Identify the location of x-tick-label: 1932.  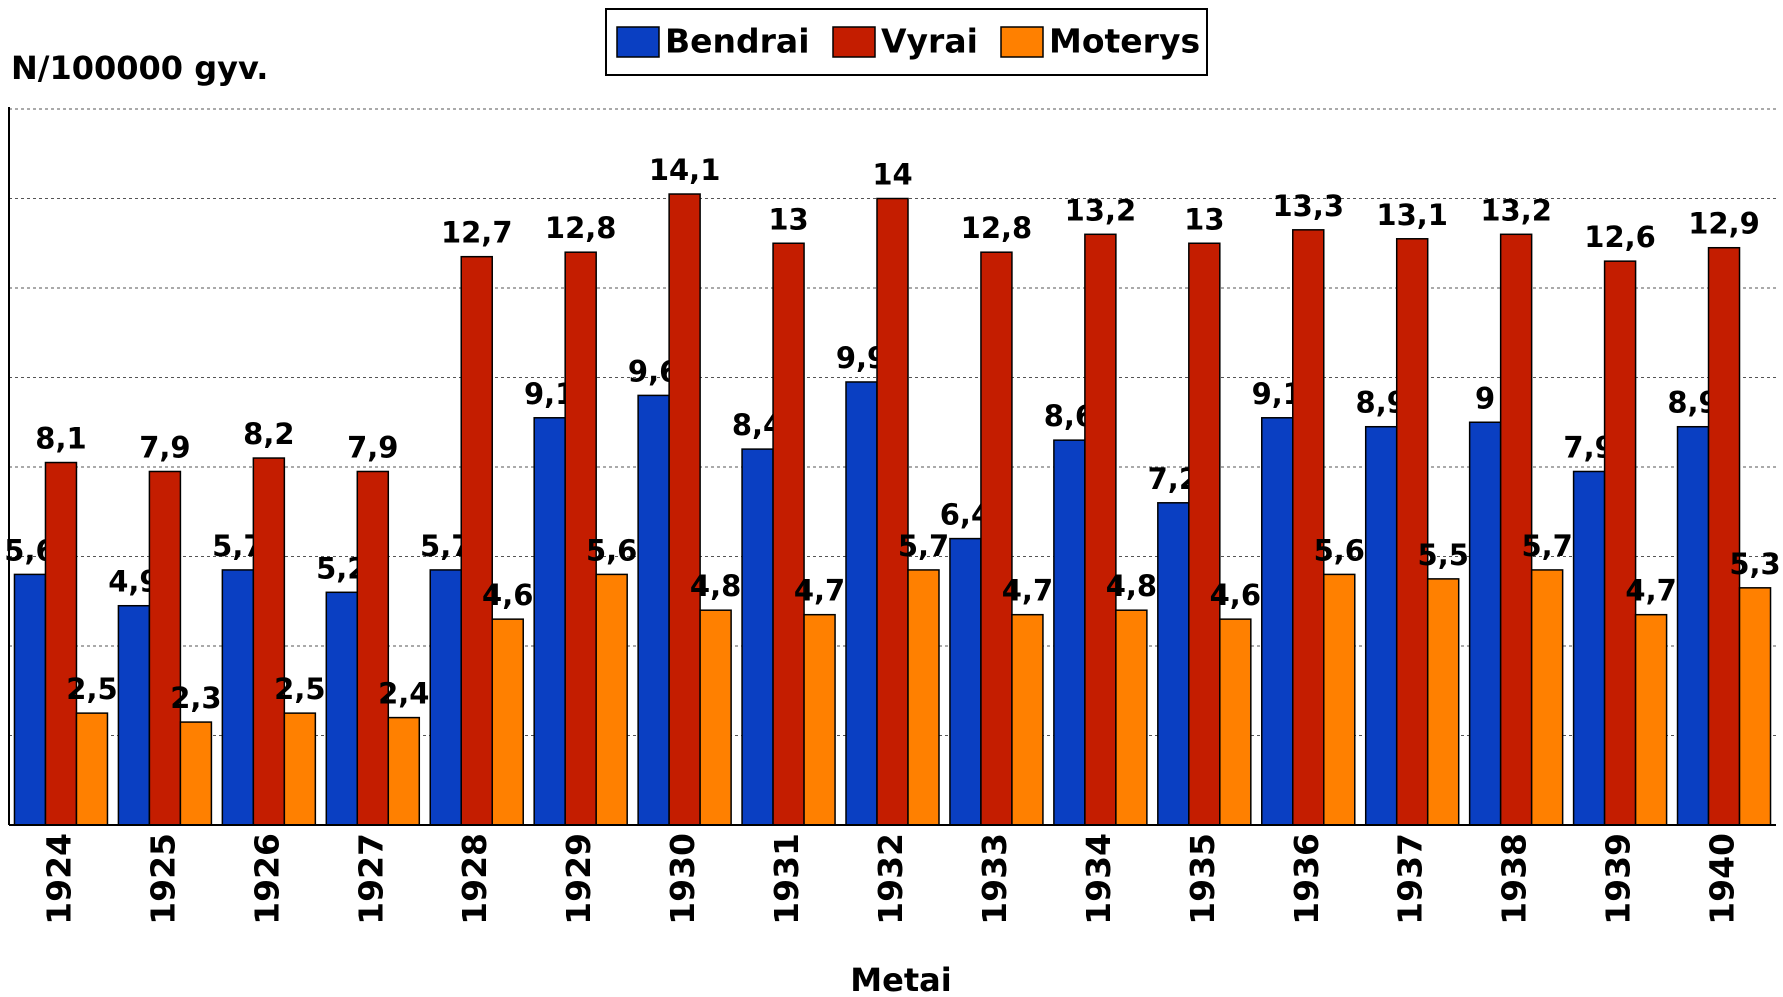
(890, 879).